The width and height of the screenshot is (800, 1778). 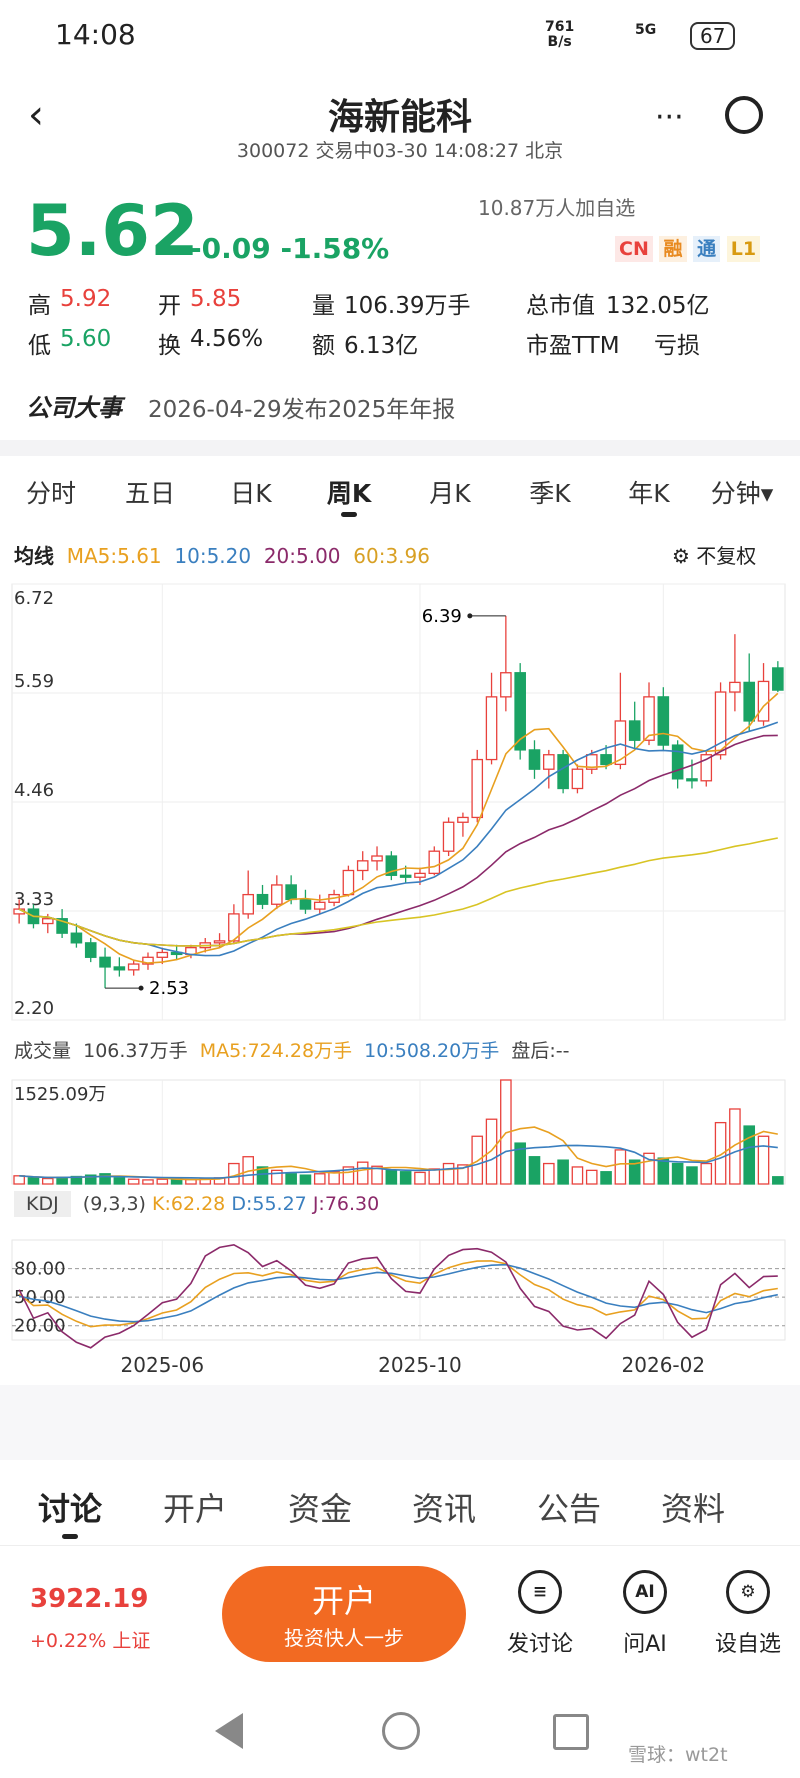 I want to click on period-tab: 月K, so click(x=450, y=493).